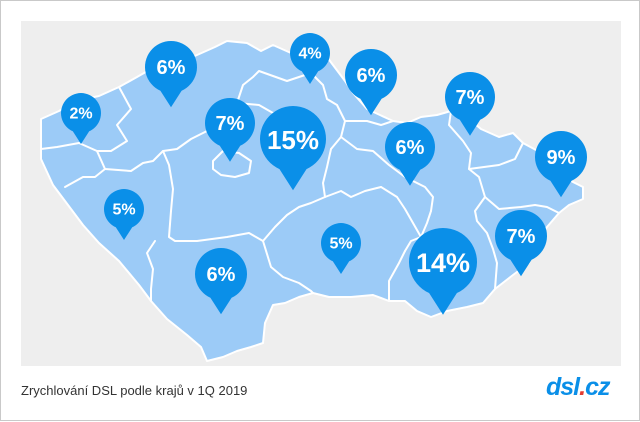  I want to click on pin-jihocesky: 6%, so click(221, 281).